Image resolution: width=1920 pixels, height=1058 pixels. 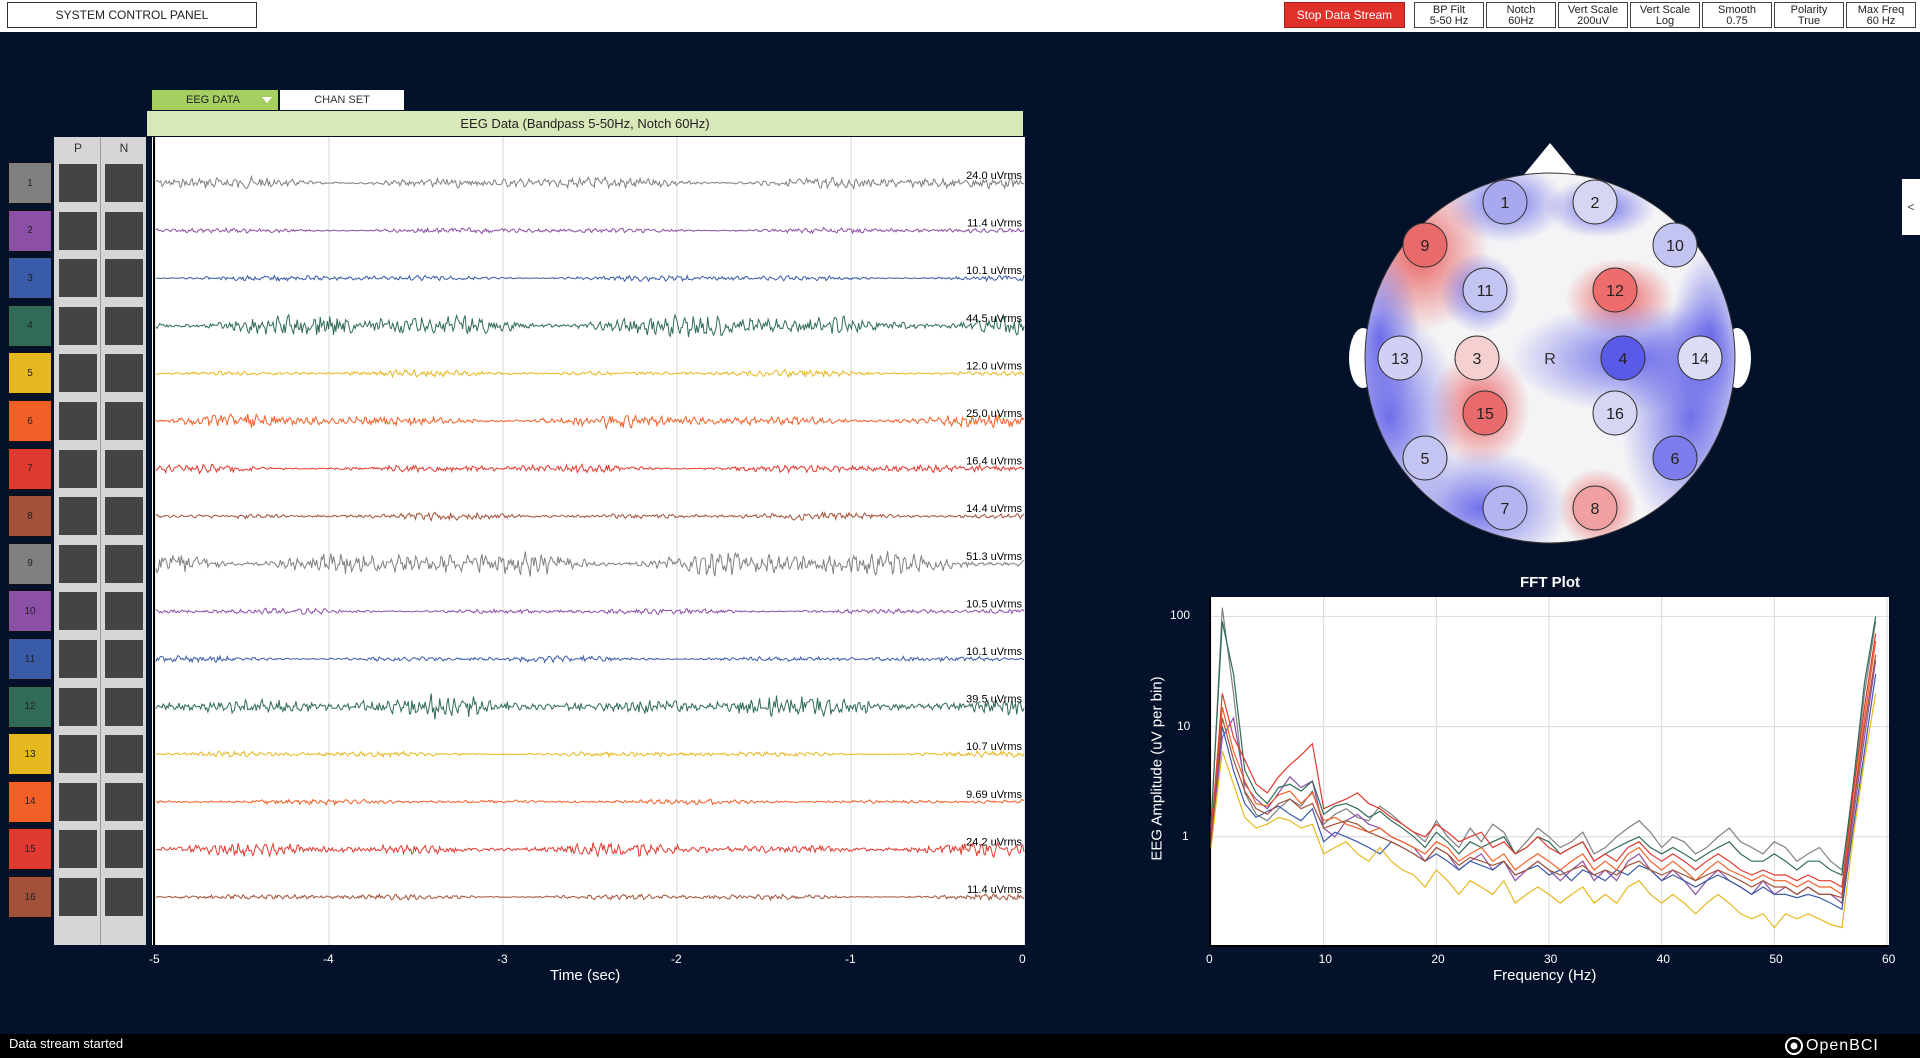 I want to click on toolbar-setting-button-2: Vert Scale 200uV, so click(x=1593, y=15).